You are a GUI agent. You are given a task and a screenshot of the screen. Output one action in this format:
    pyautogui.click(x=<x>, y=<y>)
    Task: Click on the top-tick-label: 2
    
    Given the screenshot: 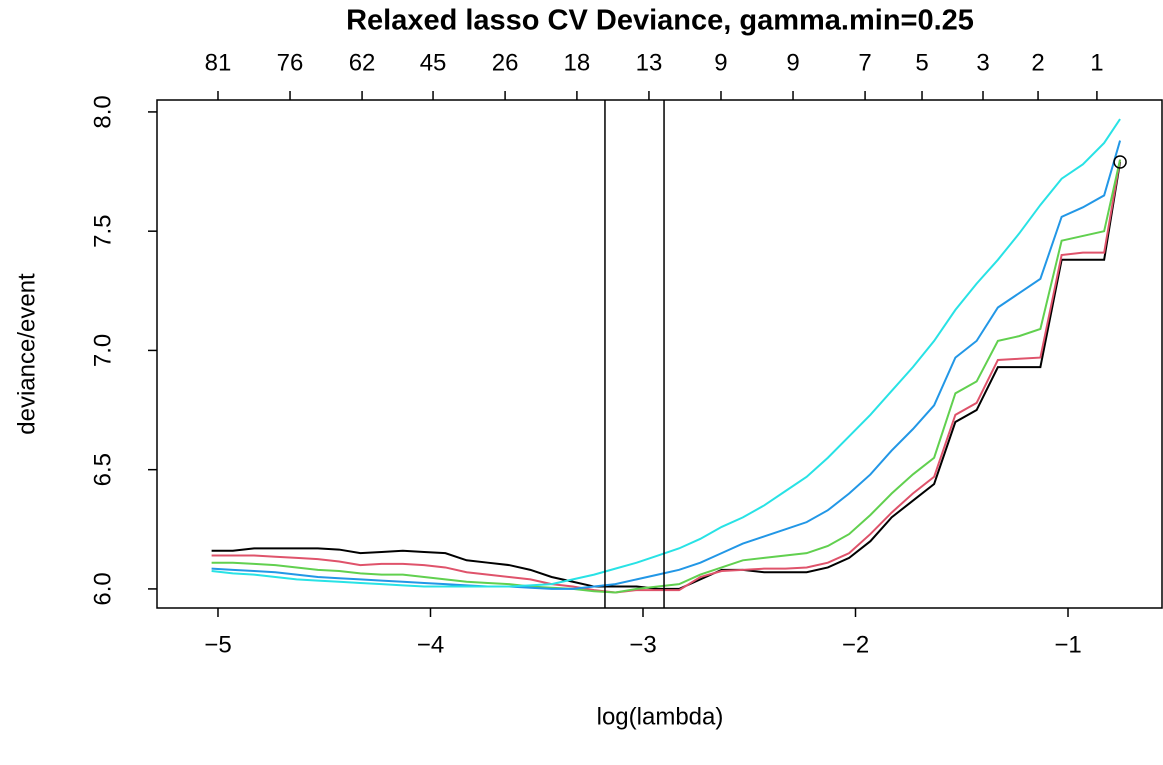 What is the action you would take?
    pyautogui.click(x=1037, y=62)
    